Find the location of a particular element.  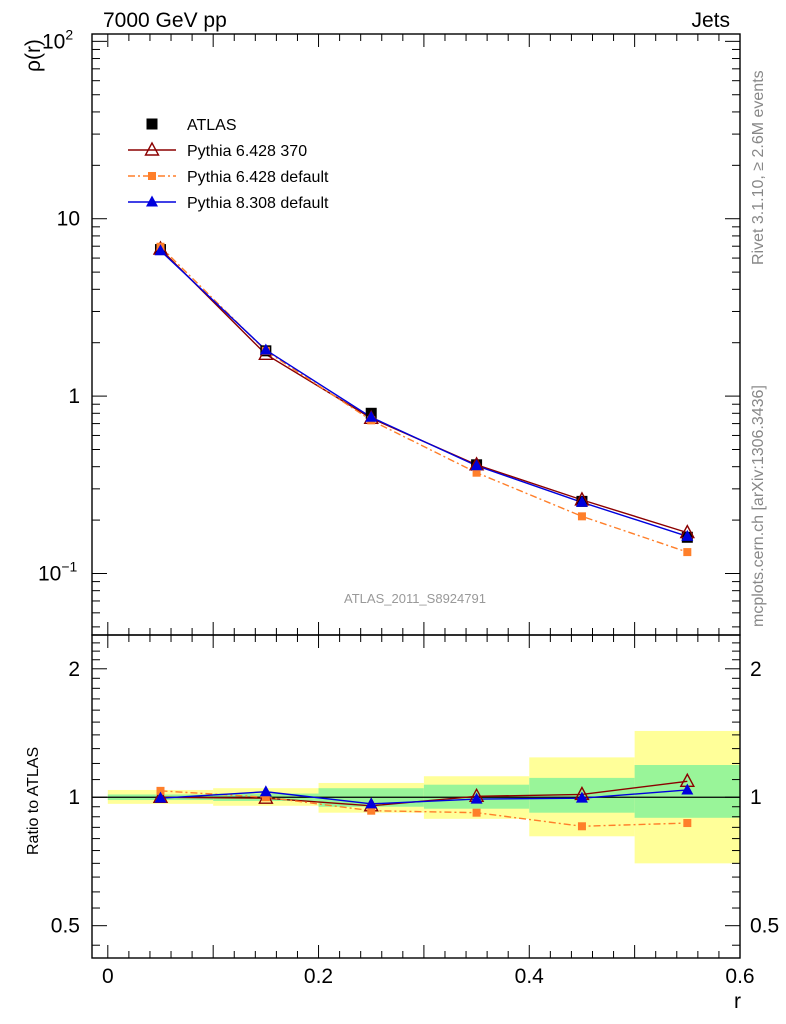

legend-label: Pythia 6.428 370 is located at coordinates (247, 151).